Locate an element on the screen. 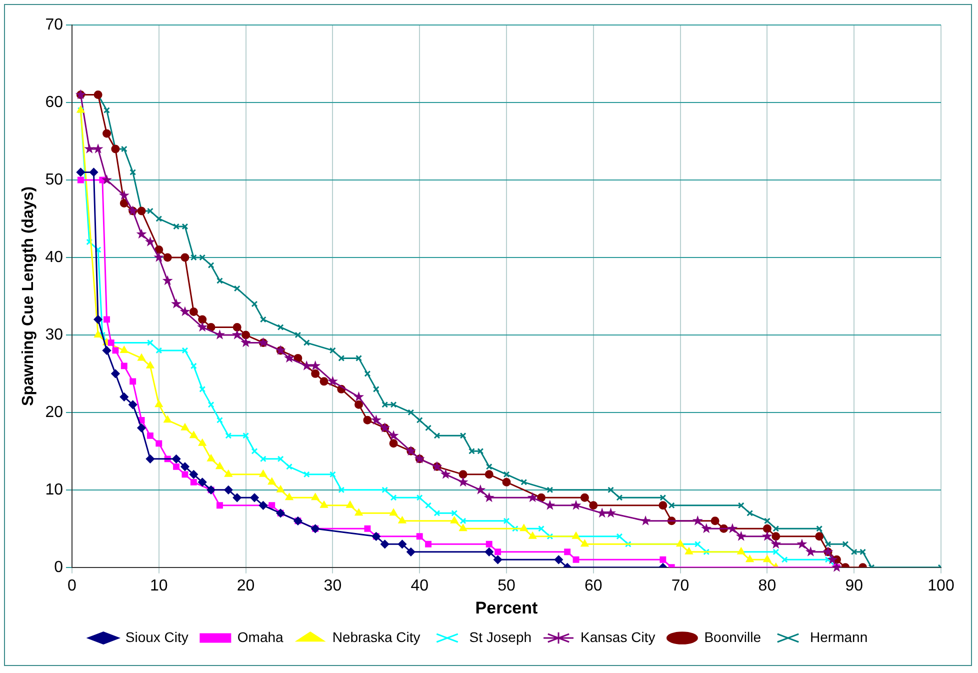 The width and height of the screenshot is (978, 673). x-tick-label: 10 is located at coordinates (159, 585).